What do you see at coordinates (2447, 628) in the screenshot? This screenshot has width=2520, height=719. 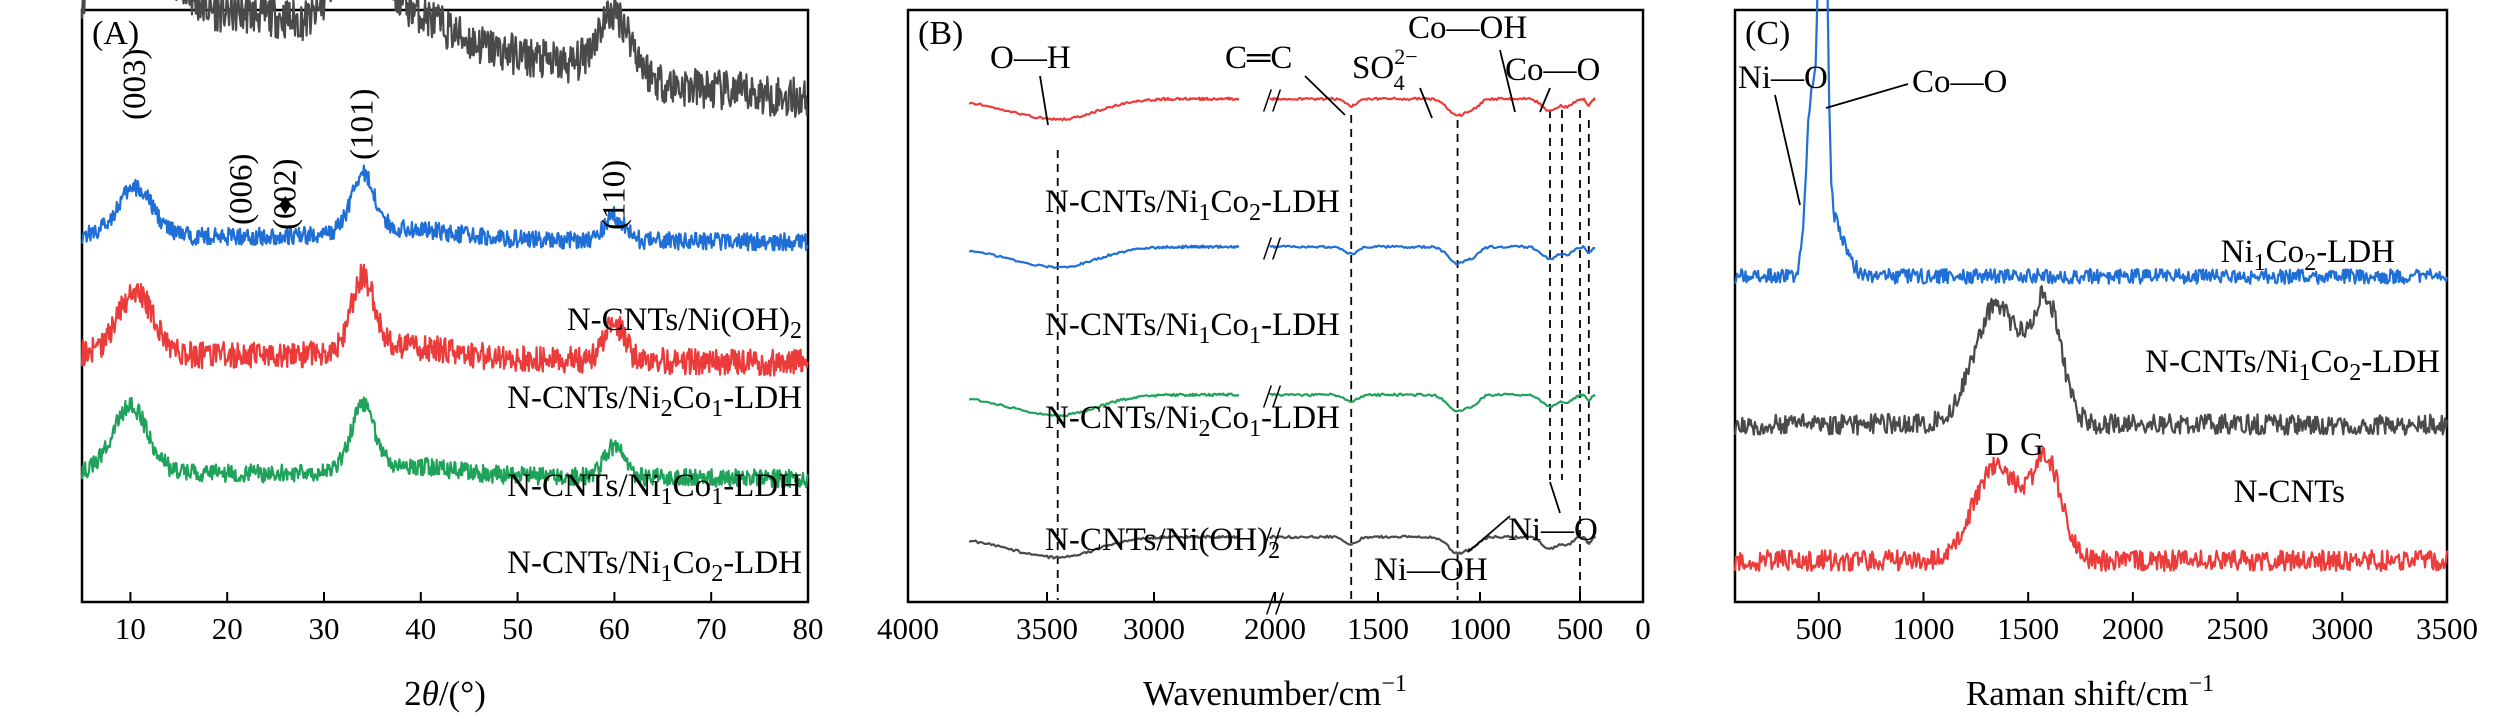 I see `panel-c-tick-label: 3500` at bounding box center [2447, 628].